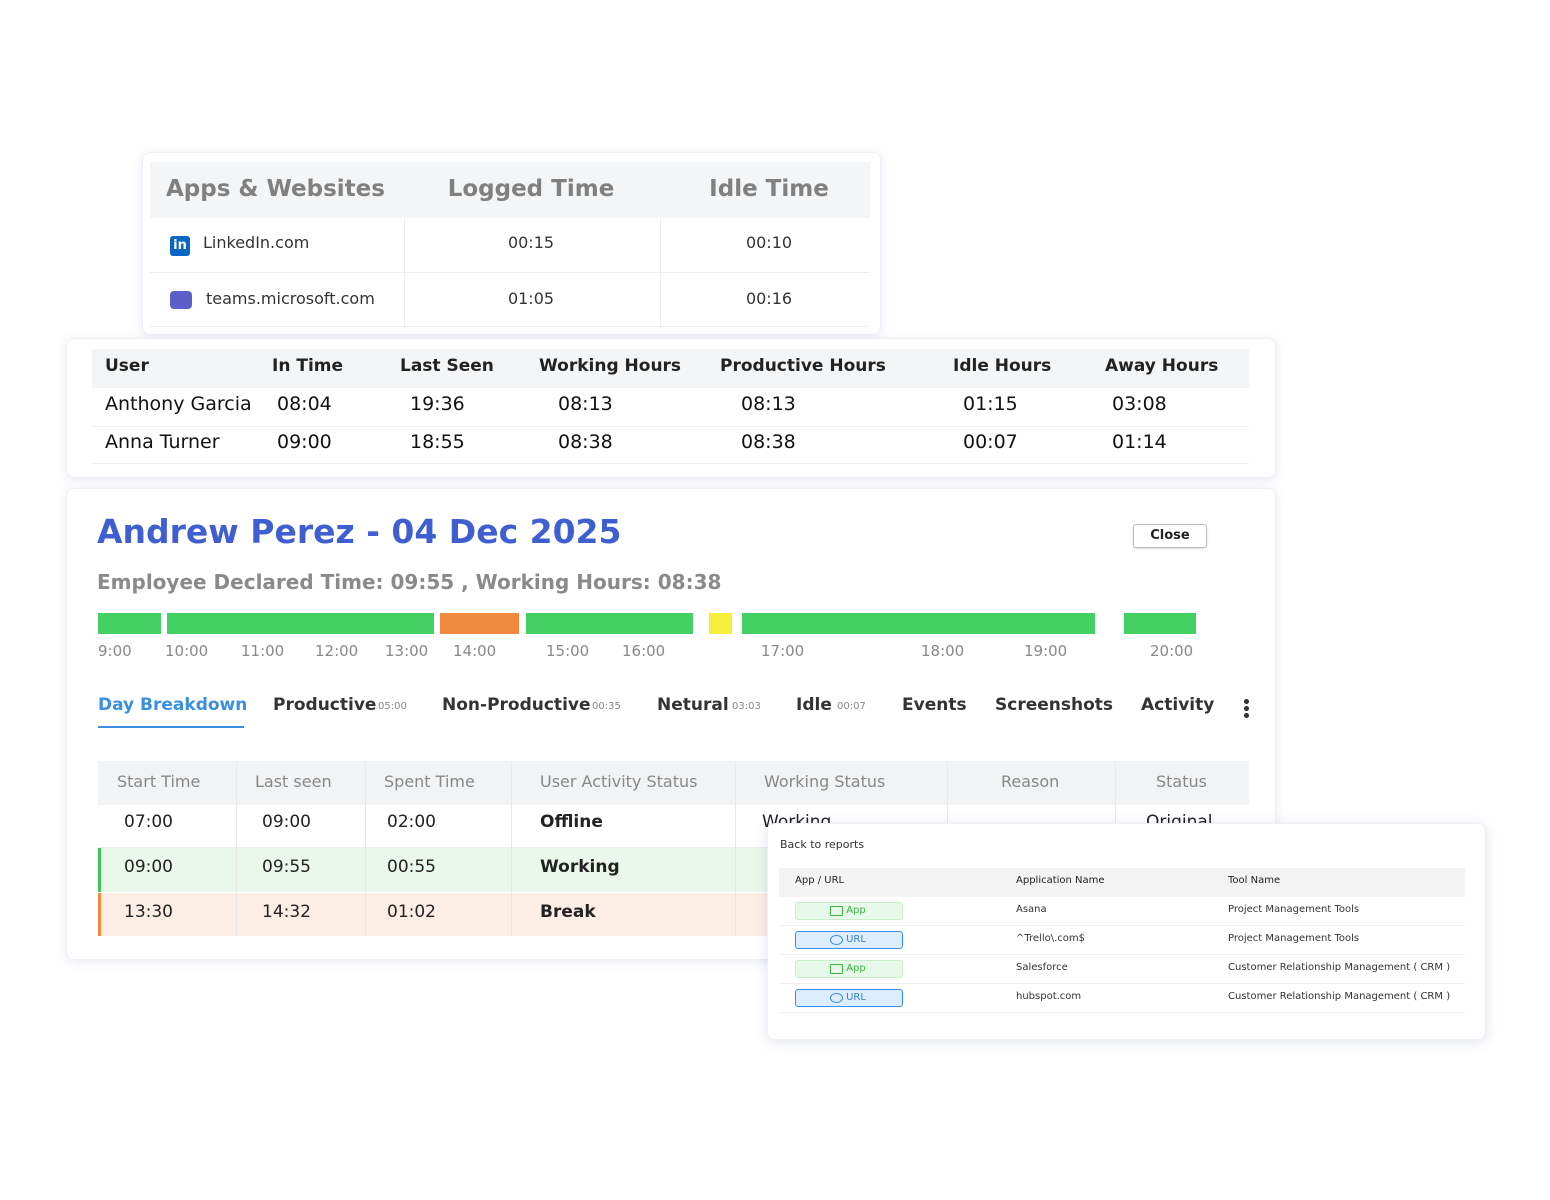 The image size is (1550, 1200). Describe the element at coordinates (1002, 366) in the screenshot. I see `table-header: Idle Hours` at that location.